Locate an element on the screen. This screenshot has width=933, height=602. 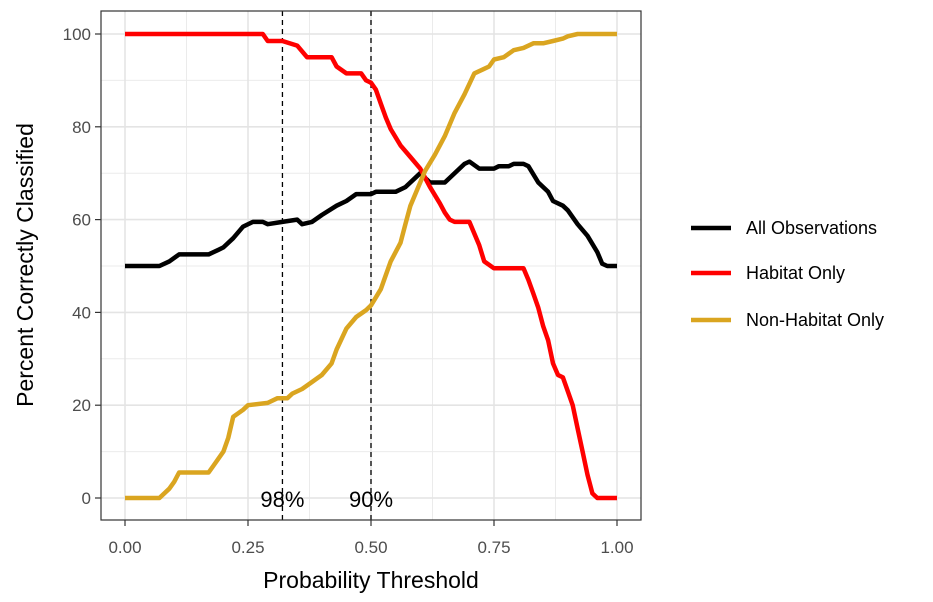
legend-label: Habitat Only is located at coordinates (795, 273).